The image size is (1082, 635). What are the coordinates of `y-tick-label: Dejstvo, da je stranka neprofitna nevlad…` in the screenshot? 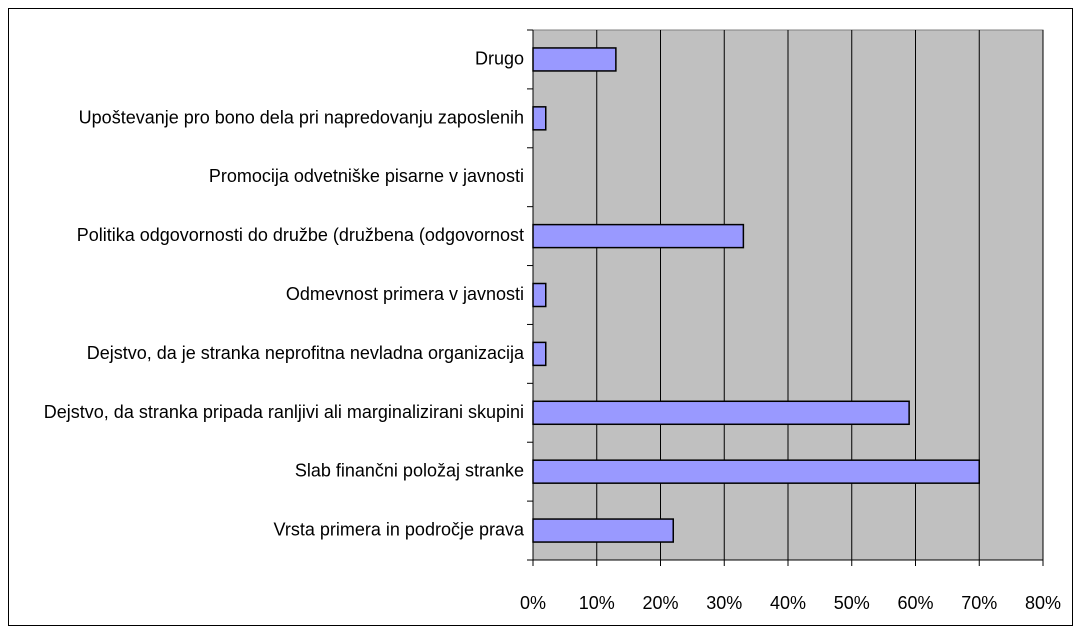 It's located at (306, 353).